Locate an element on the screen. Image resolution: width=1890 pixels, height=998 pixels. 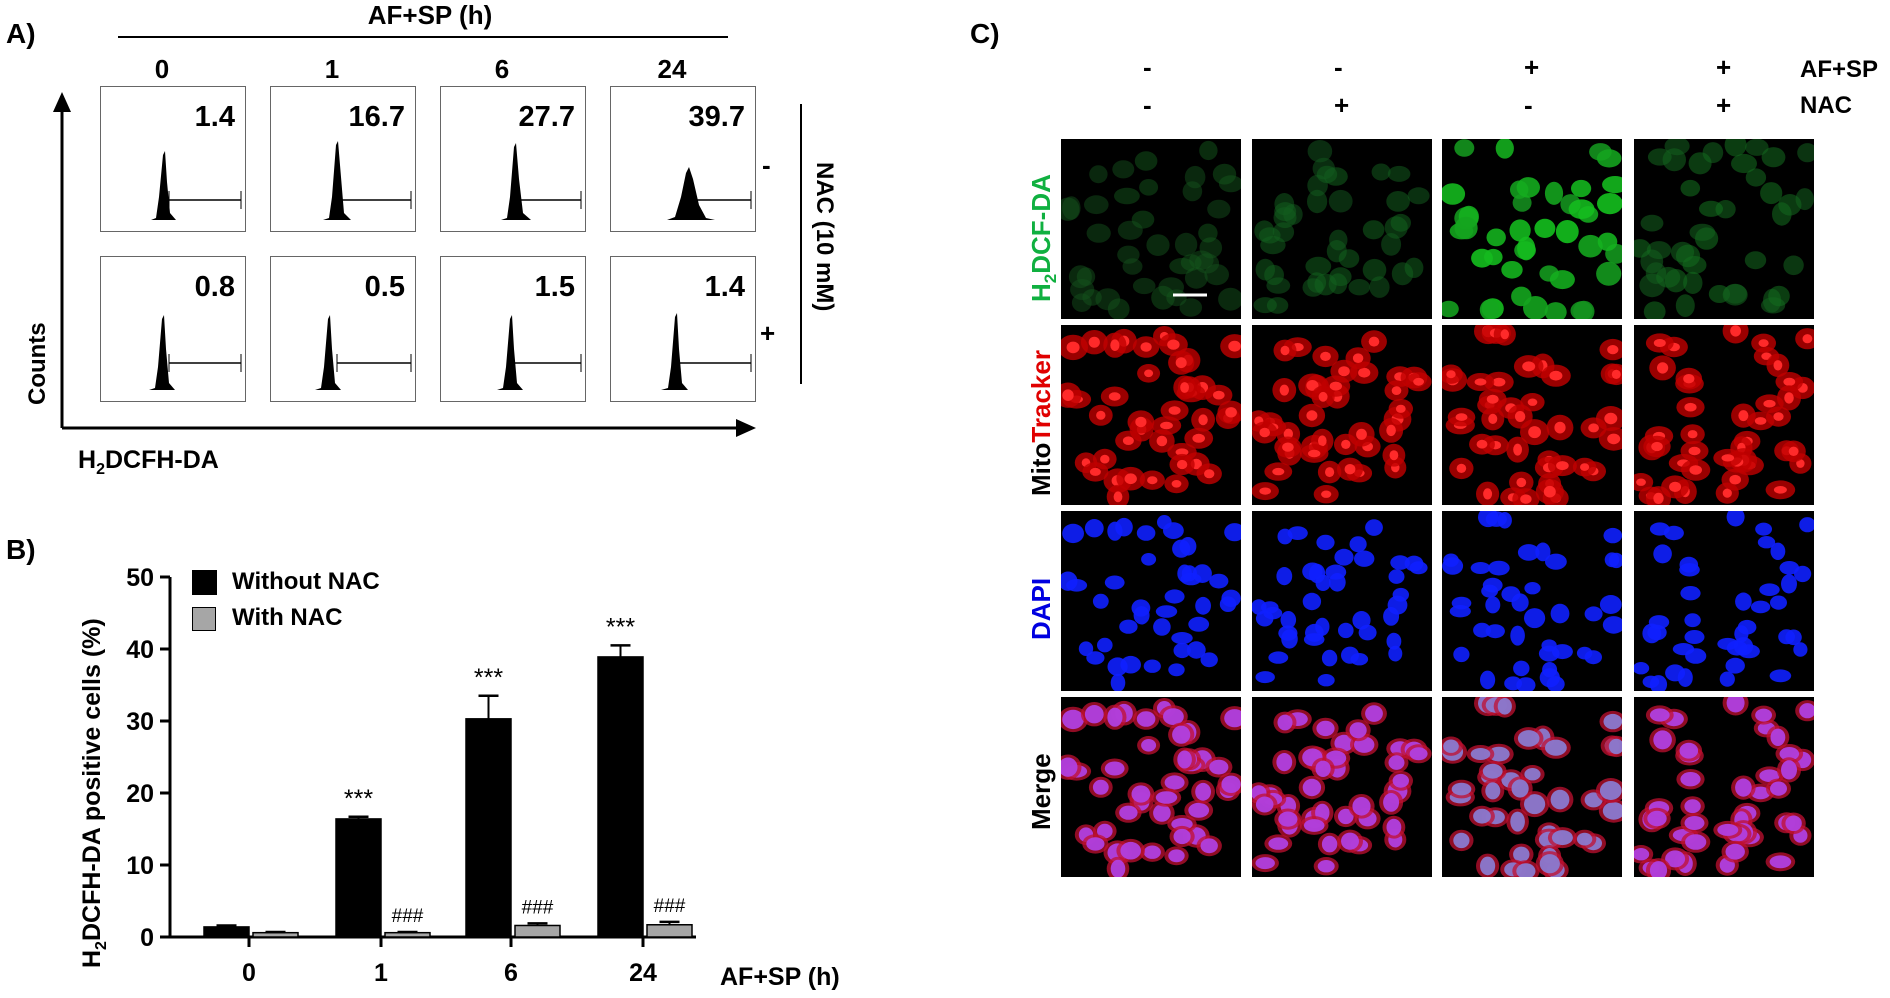
y-tick-label: 20 is located at coordinates (140, 794).